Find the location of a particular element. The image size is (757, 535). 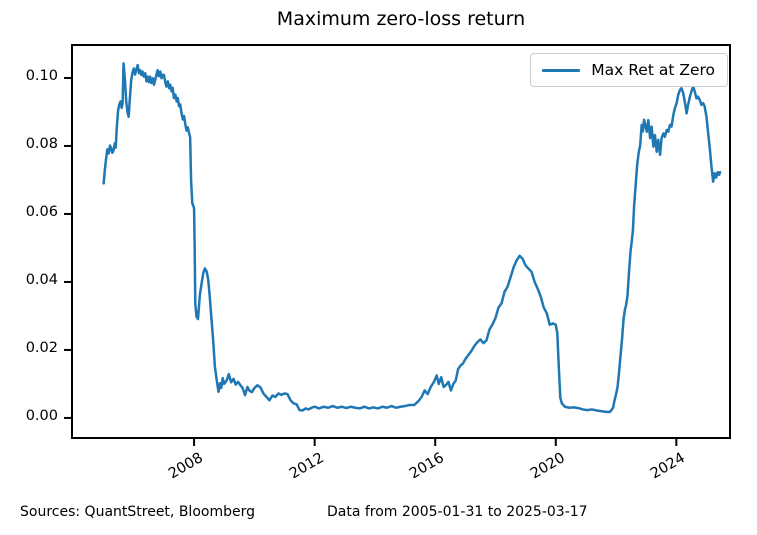

y-tick-label: 0.02 is located at coordinates (41, 347).